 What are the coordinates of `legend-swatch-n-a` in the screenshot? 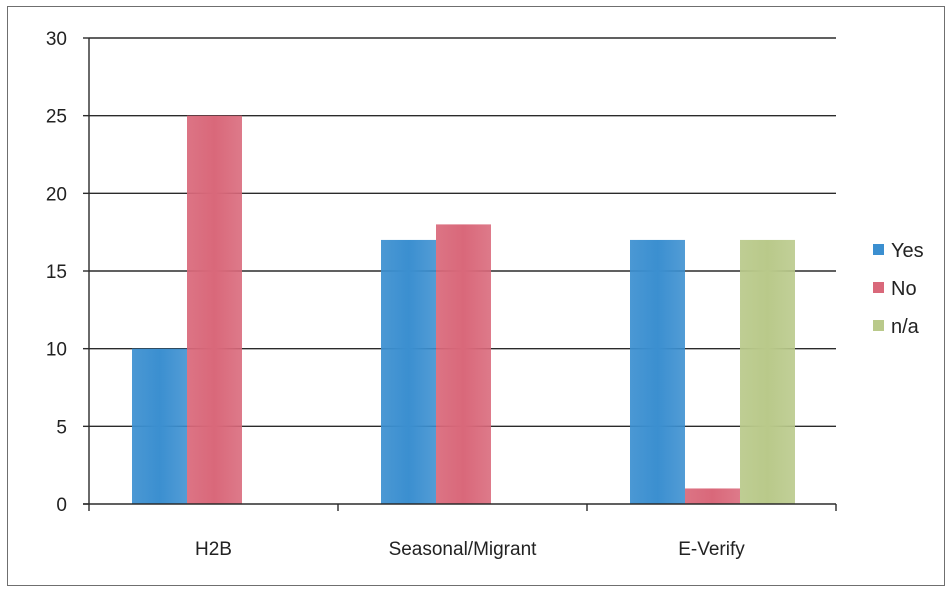 It's located at (878, 325).